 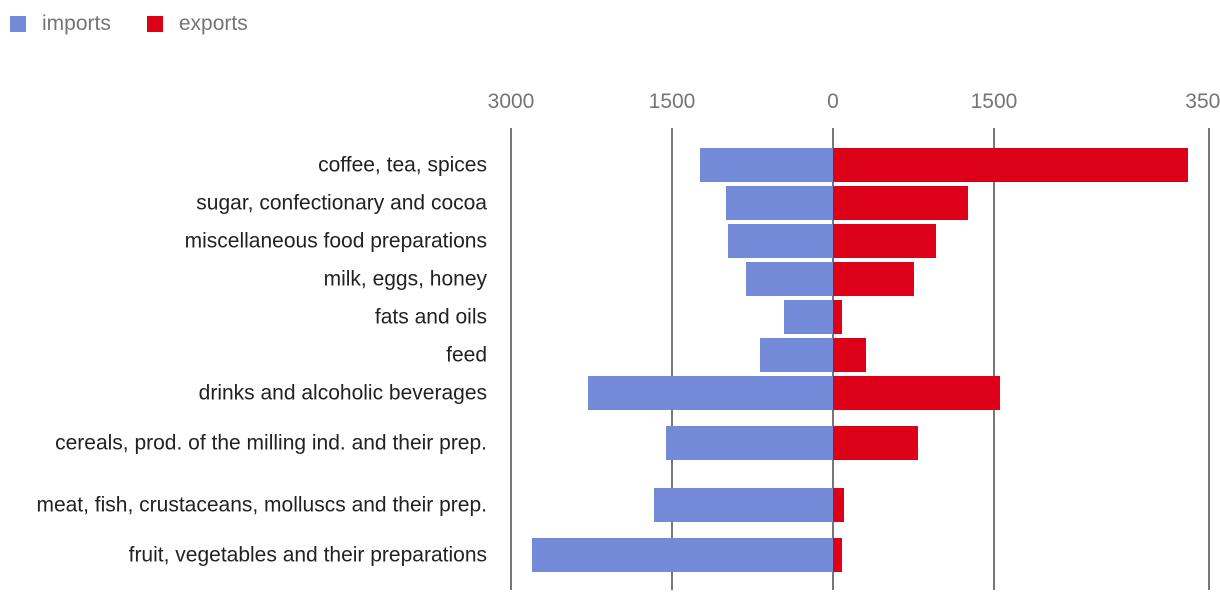 What do you see at coordinates (833, 101) in the screenshot?
I see `tick-label: 0` at bounding box center [833, 101].